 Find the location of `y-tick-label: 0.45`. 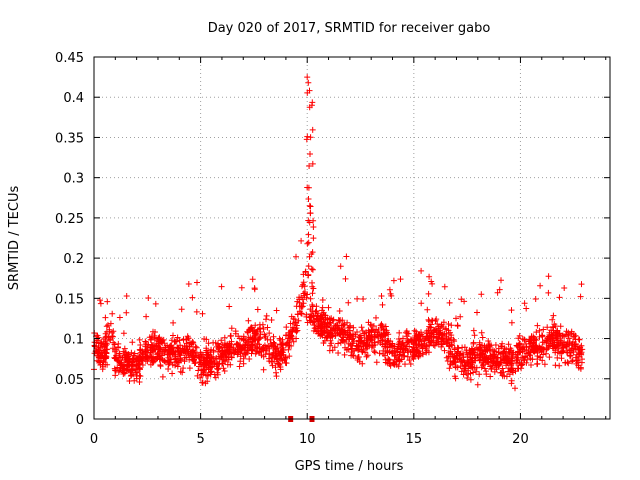

y-tick-label: 0.45 is located at coordinates (69, 58).